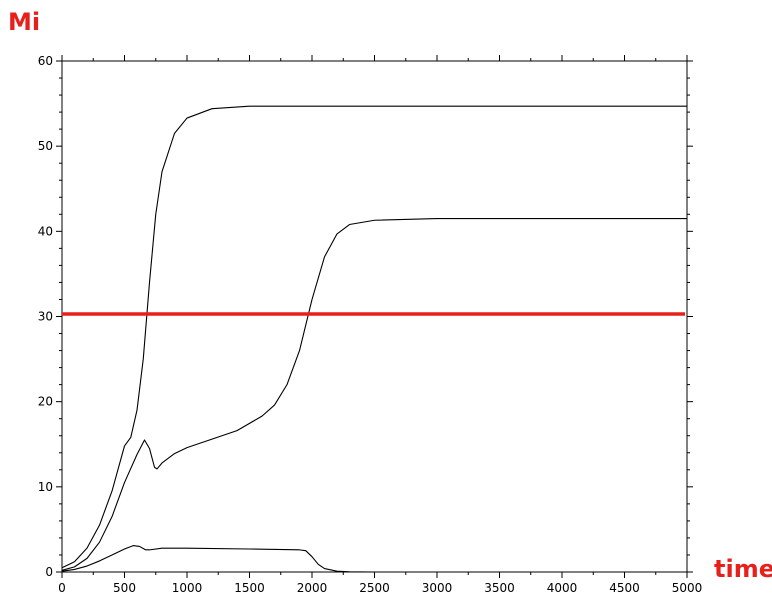  What do you see at coordinates (312, 588) in the screenshot?
I see `x-tick-label: 2000` at bounding box center [312, 588].